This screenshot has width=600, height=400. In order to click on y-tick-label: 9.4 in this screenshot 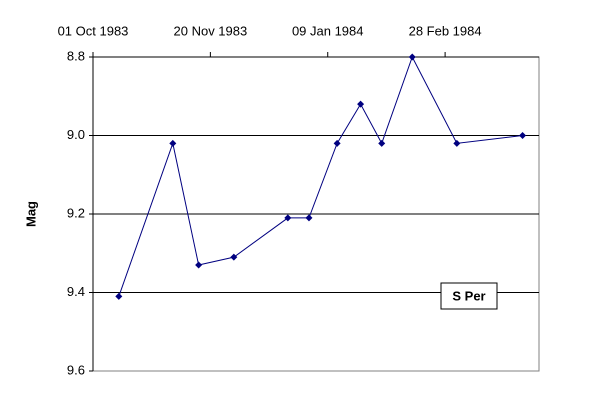, I will do `click(76, 291)`.